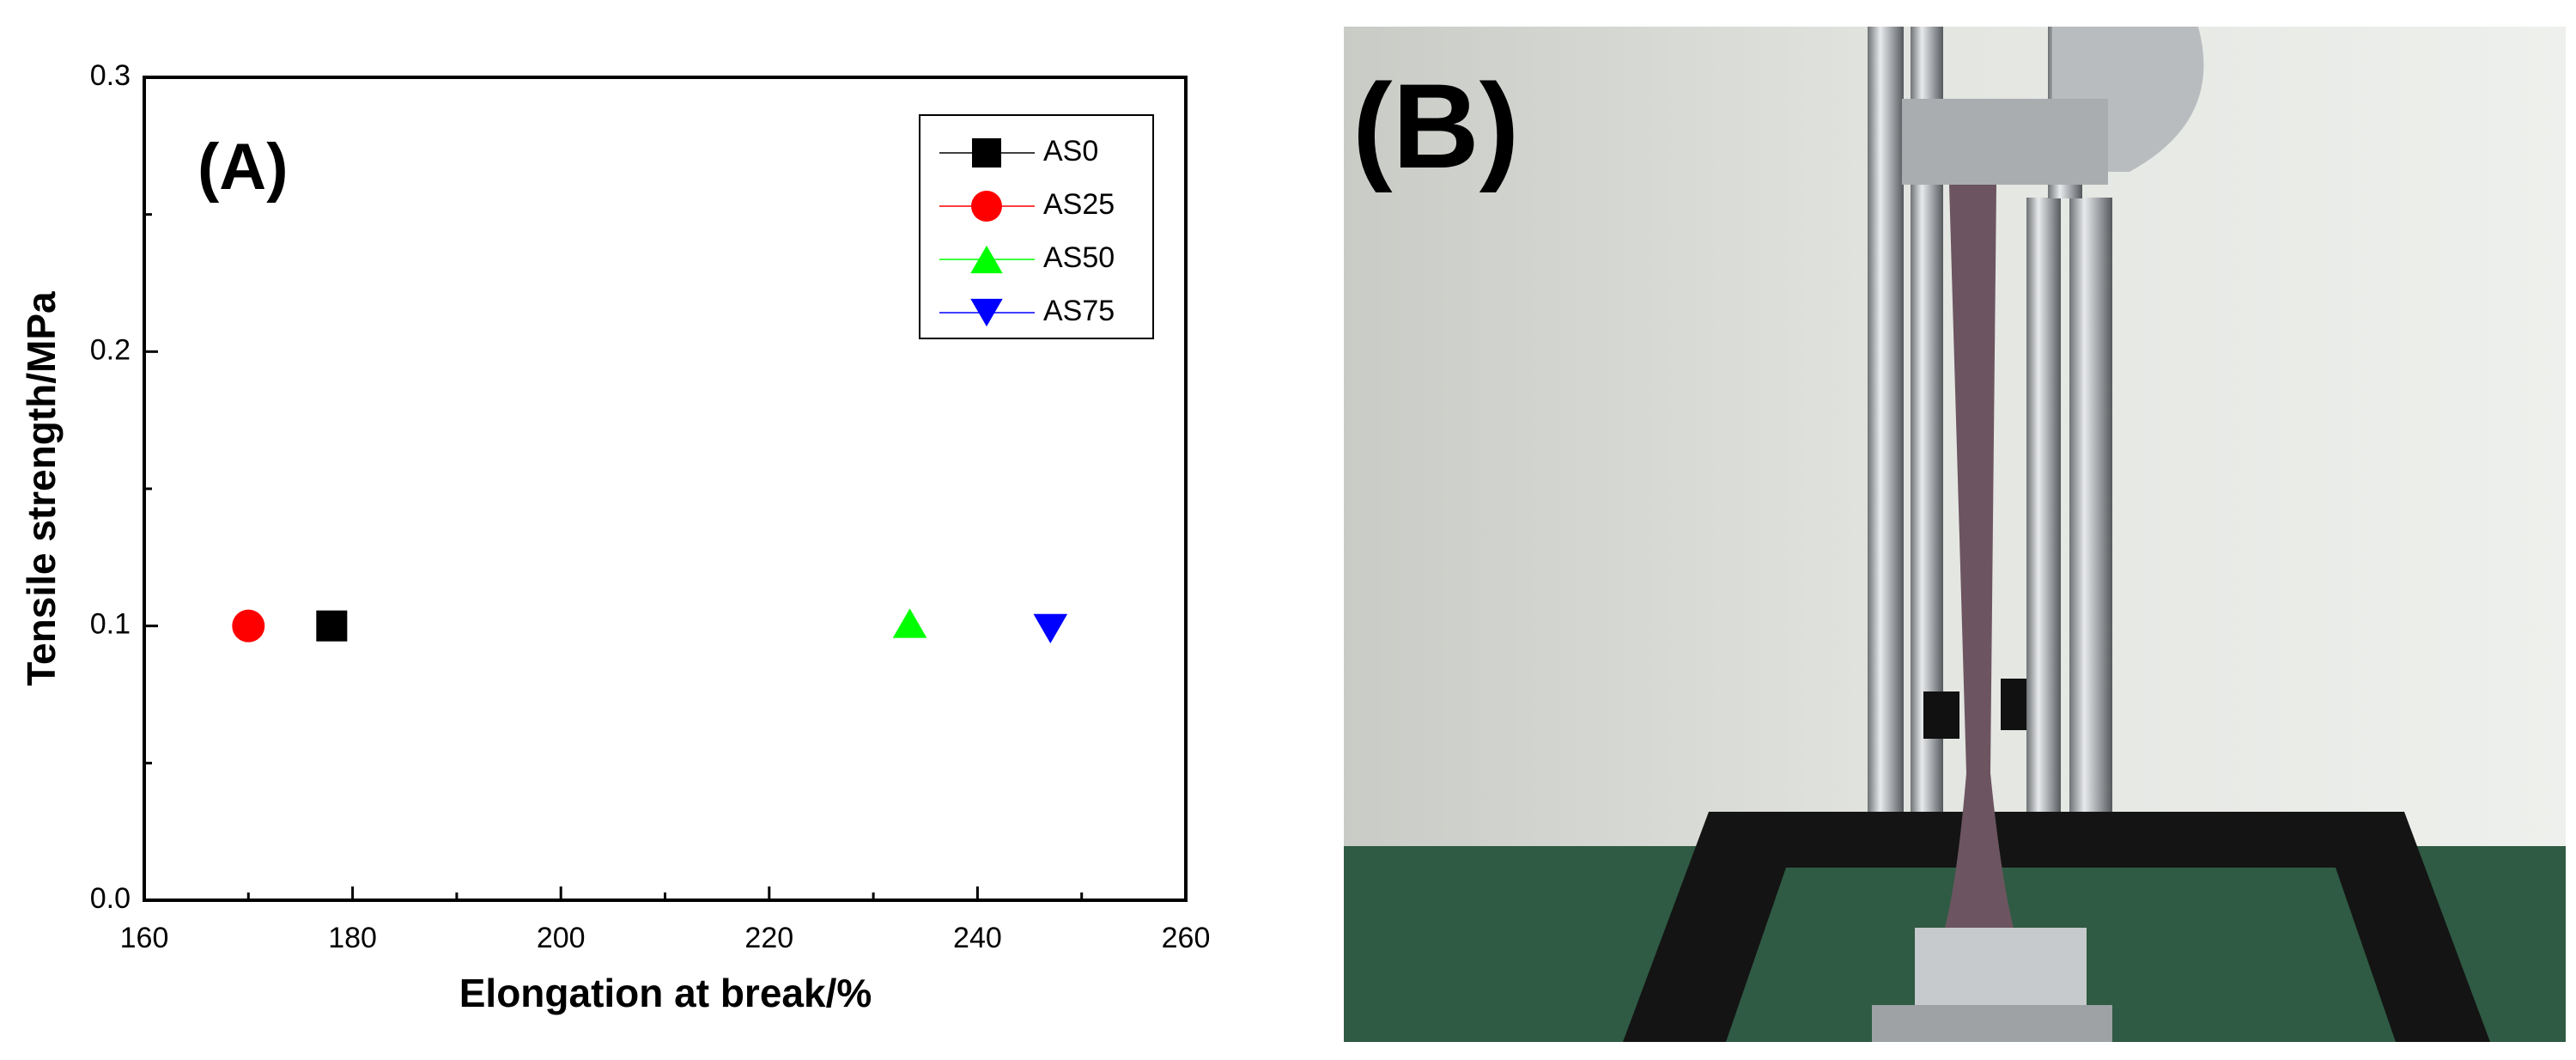  I want to click on legend-label: AS50, so click(1079, 257).